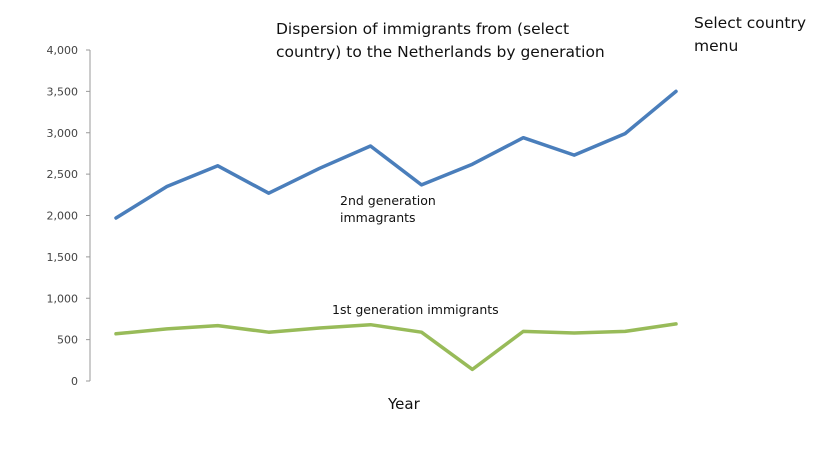 Image resolution: width=819 pixels, height=460 pixels. What do you see at coordinates (388, 209) in the screenshot?
I see `series-label-2nd-generation: 2nd generation immagrants` at bounding box center [388, 209].